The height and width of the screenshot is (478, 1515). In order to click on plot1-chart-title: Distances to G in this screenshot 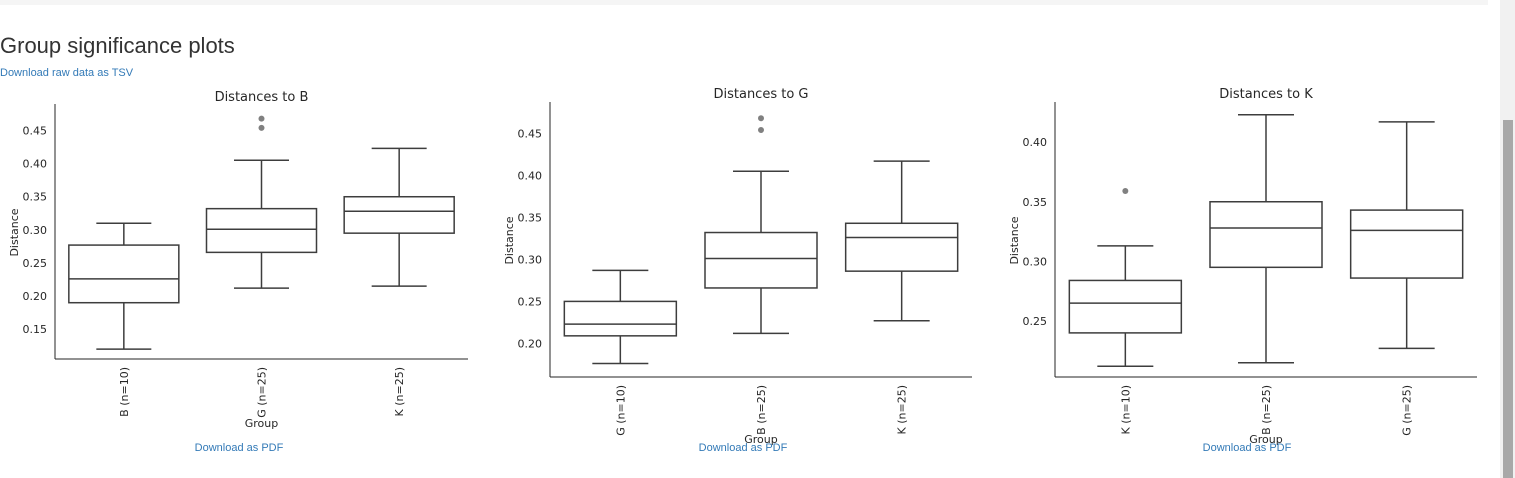, I will do `click(760, 94)`.